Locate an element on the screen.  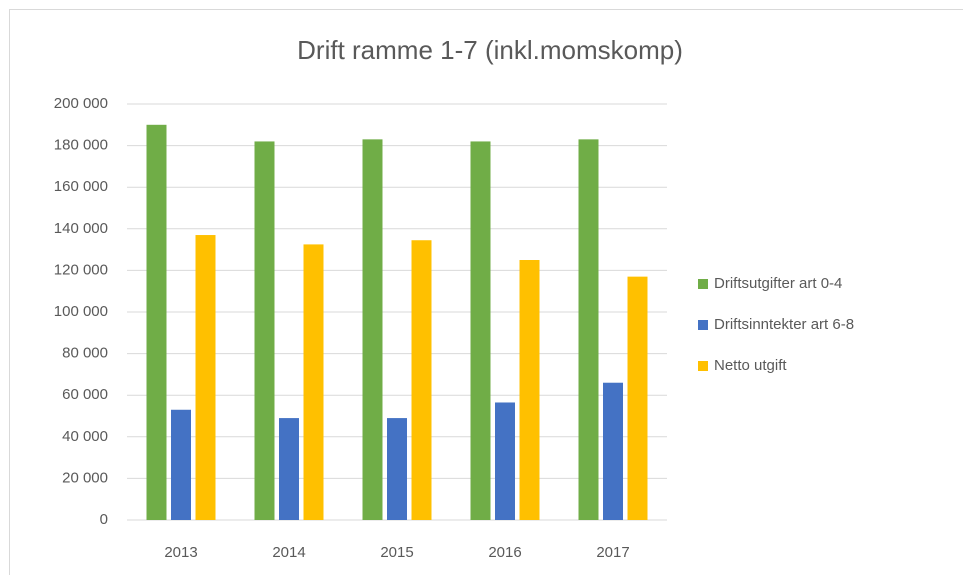
y-tick-label: 0 is located at coordinates (104, 519).